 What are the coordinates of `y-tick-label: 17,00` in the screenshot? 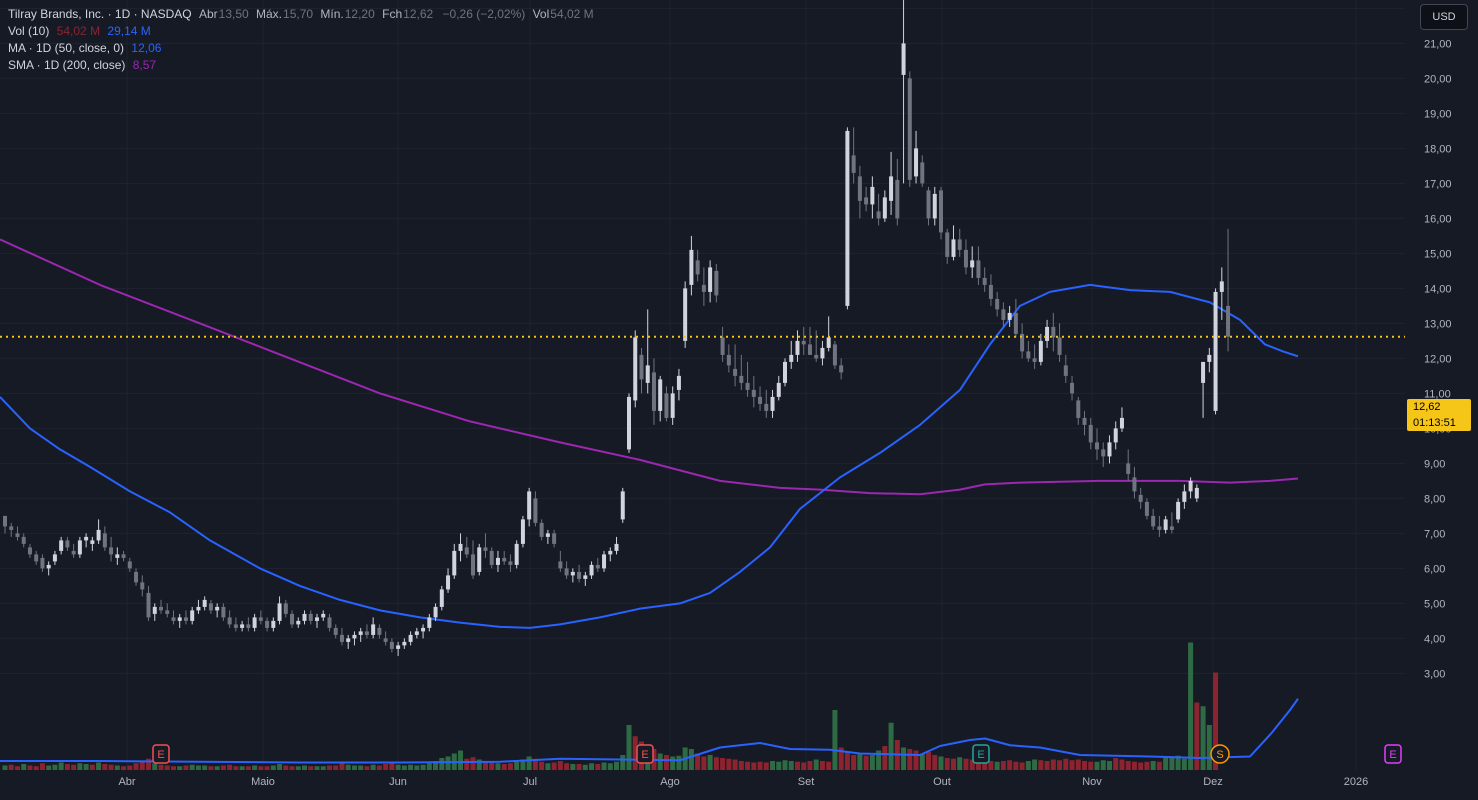 It's located at (1438, 184).